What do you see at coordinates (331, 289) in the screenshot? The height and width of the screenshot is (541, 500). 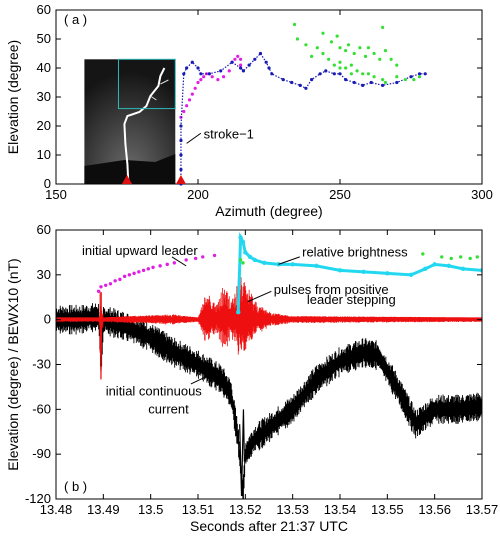 I see `annotation-pulses-line1: pulses from positive` at bounding box center [331, 289].